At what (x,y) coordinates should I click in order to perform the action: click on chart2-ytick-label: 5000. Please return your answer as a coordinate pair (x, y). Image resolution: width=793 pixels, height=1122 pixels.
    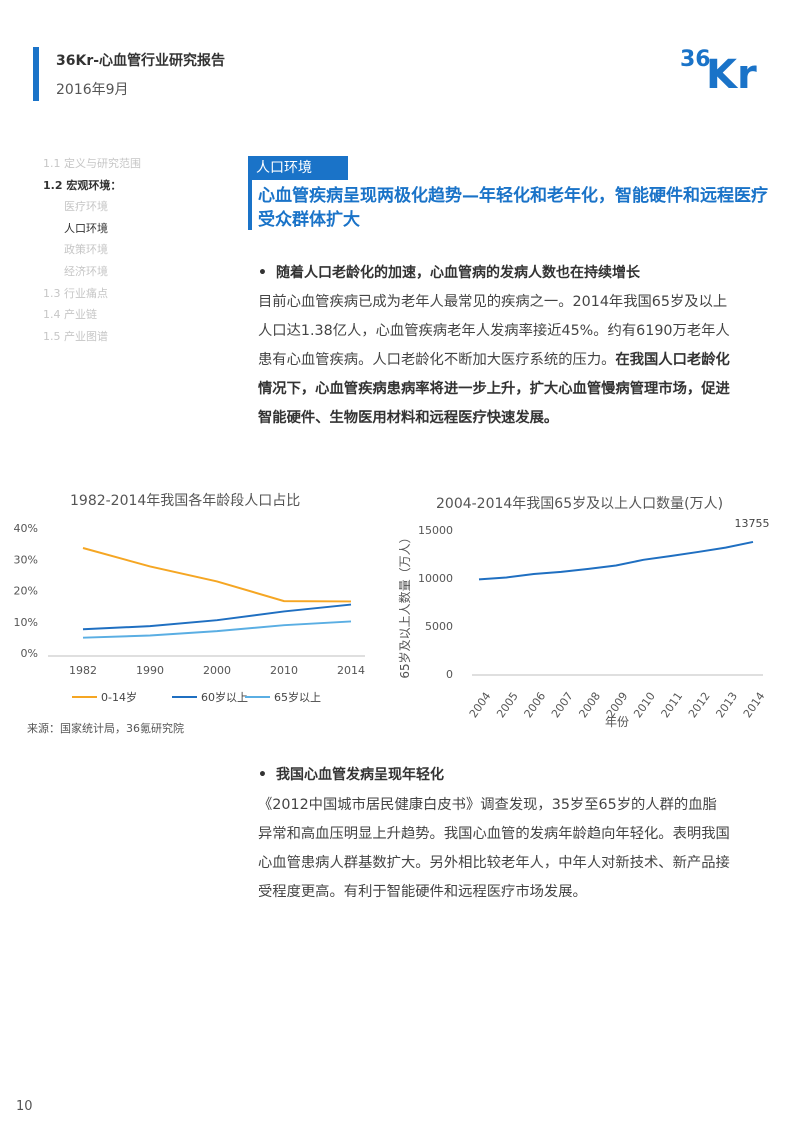
    Looking at the image, I should click on (439, 626).